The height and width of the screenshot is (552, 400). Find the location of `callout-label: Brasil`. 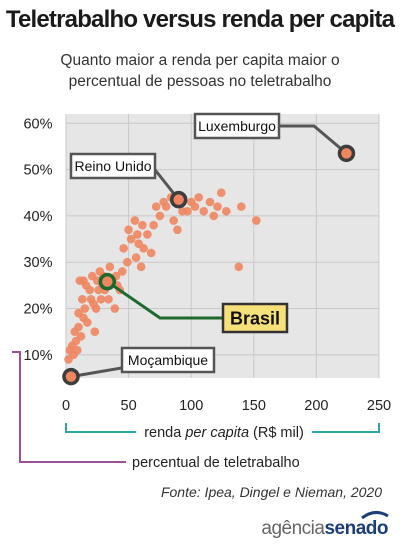

callout-label: Brasil is located at coordinates (255, 318).